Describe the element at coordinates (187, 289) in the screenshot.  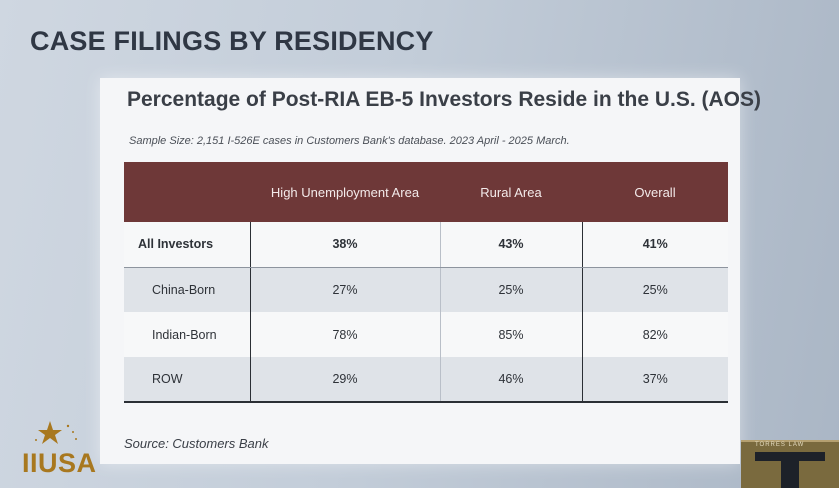
I see `row-label: China-Born` at that location.